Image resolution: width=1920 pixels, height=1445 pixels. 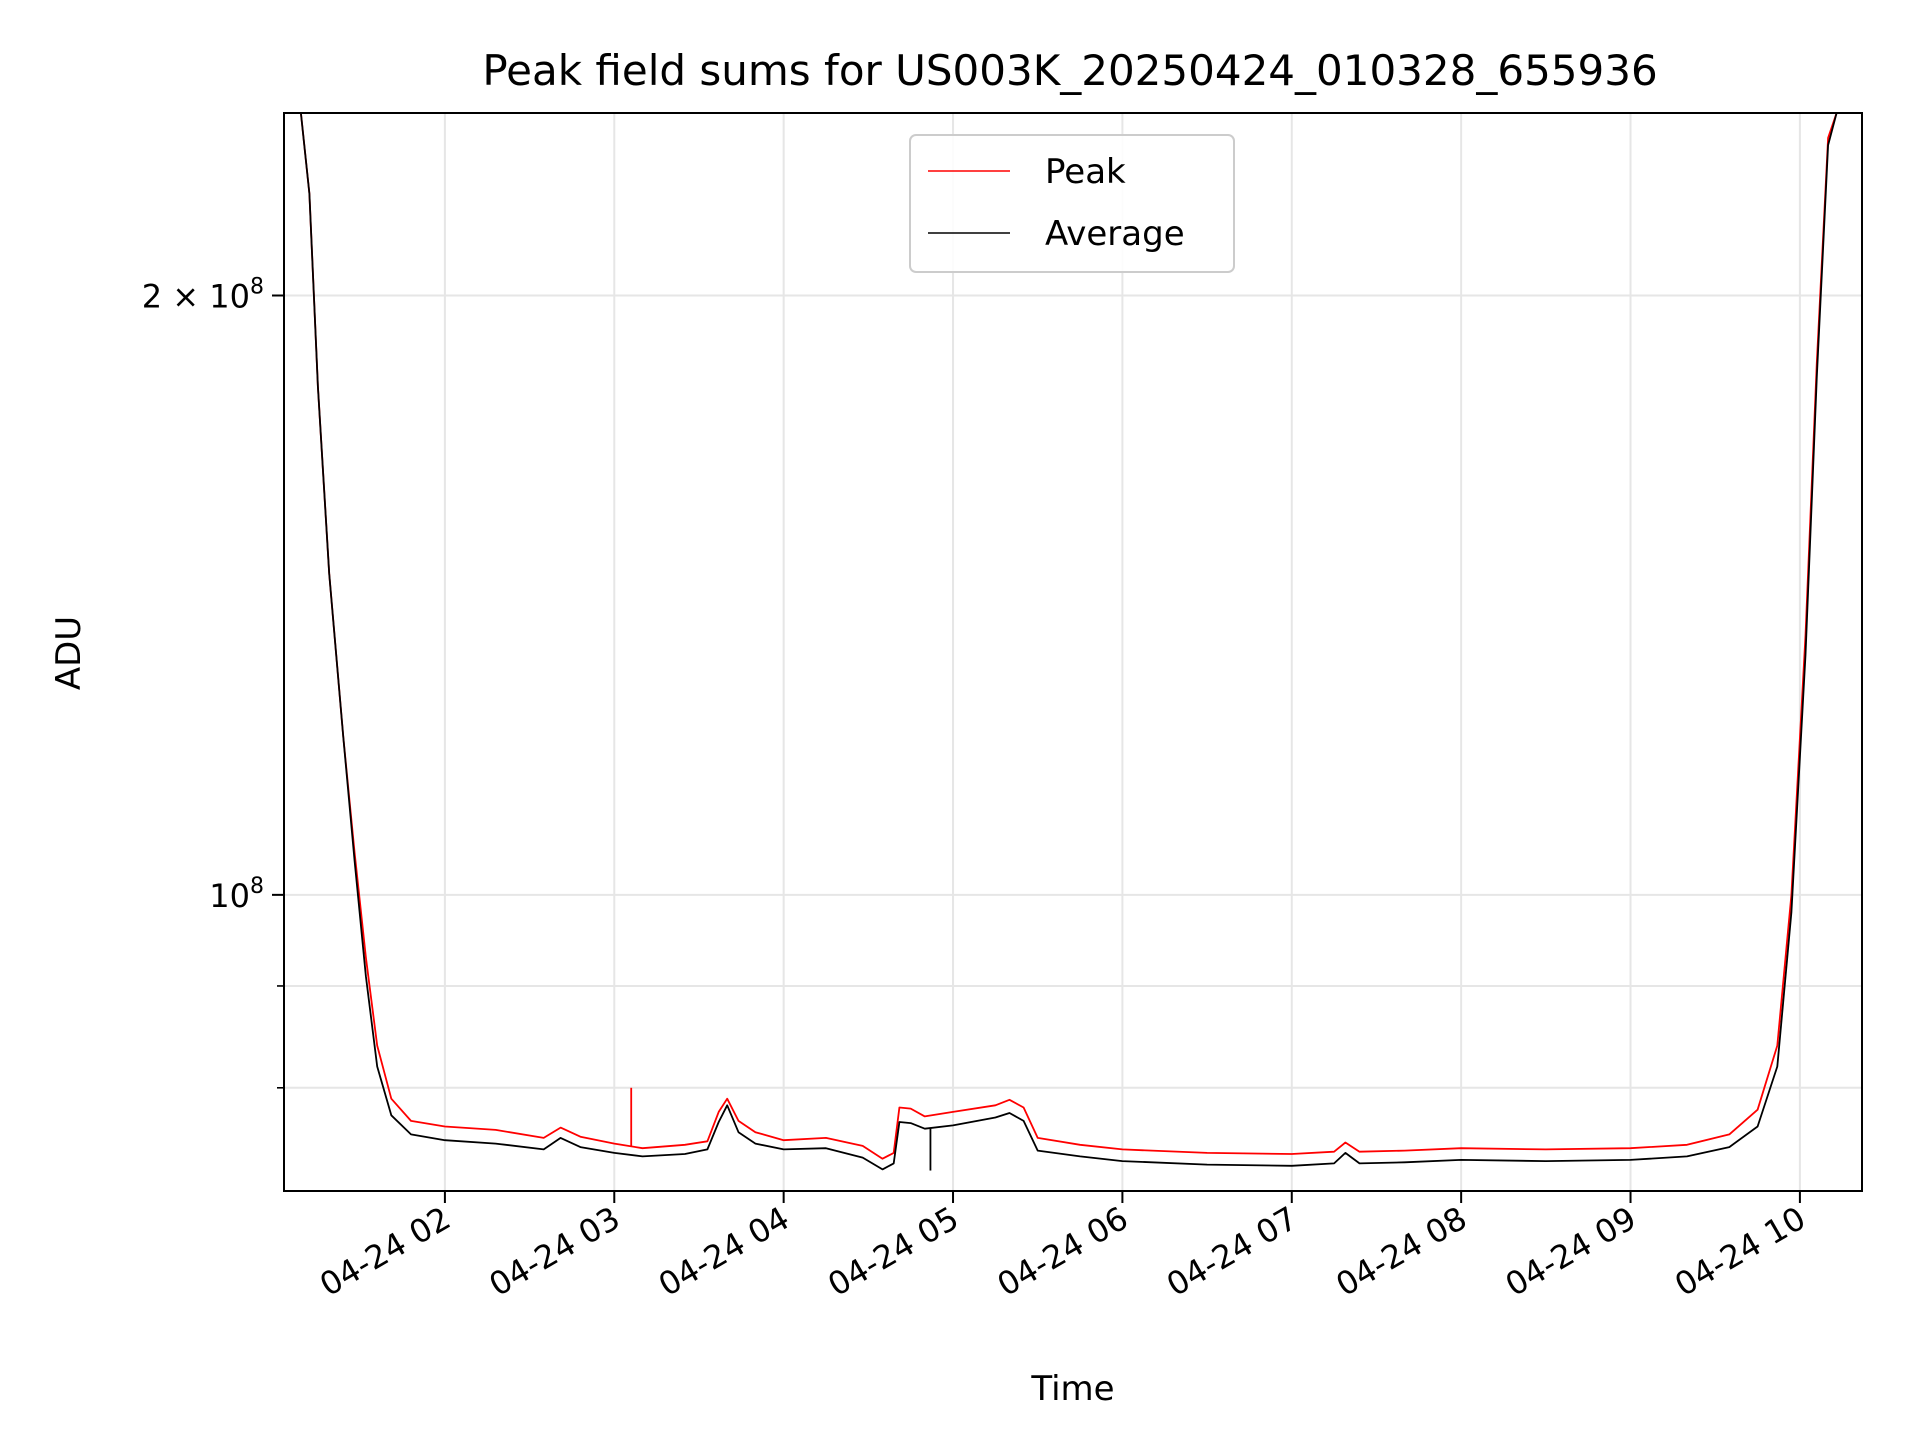 I want to click on x-axis-label: Time, so click(x=1072, y=1389).